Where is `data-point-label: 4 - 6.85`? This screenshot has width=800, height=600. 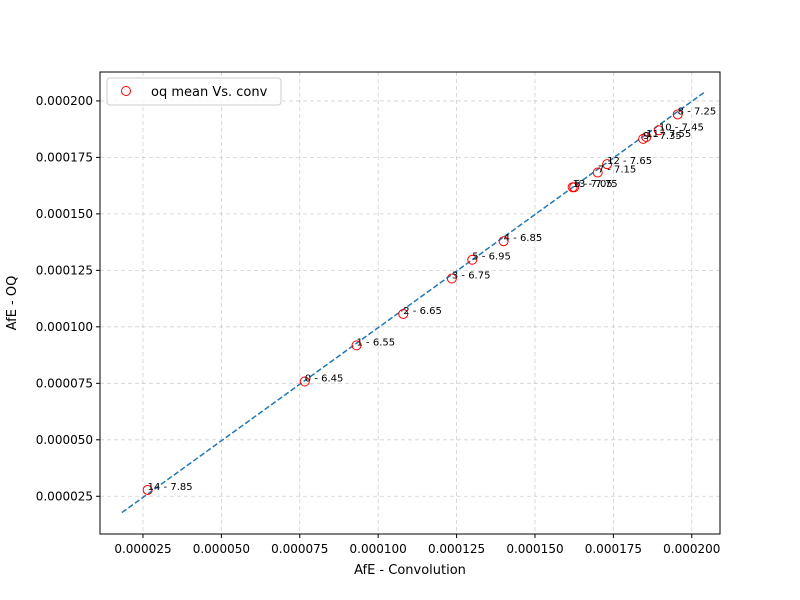 data-point-label: 4 - 6.85 is located at coordinates (523, 238).